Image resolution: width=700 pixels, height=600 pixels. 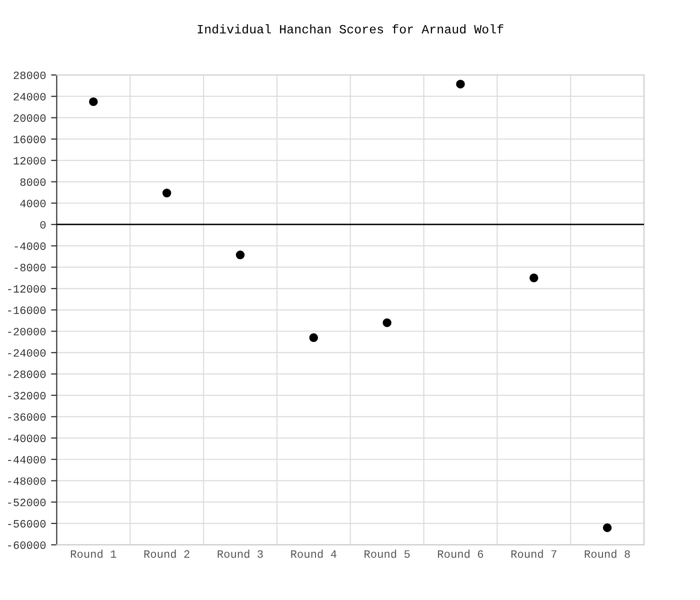 I want to click on x-tick-label: Round 4, so click(x=313, y=554).